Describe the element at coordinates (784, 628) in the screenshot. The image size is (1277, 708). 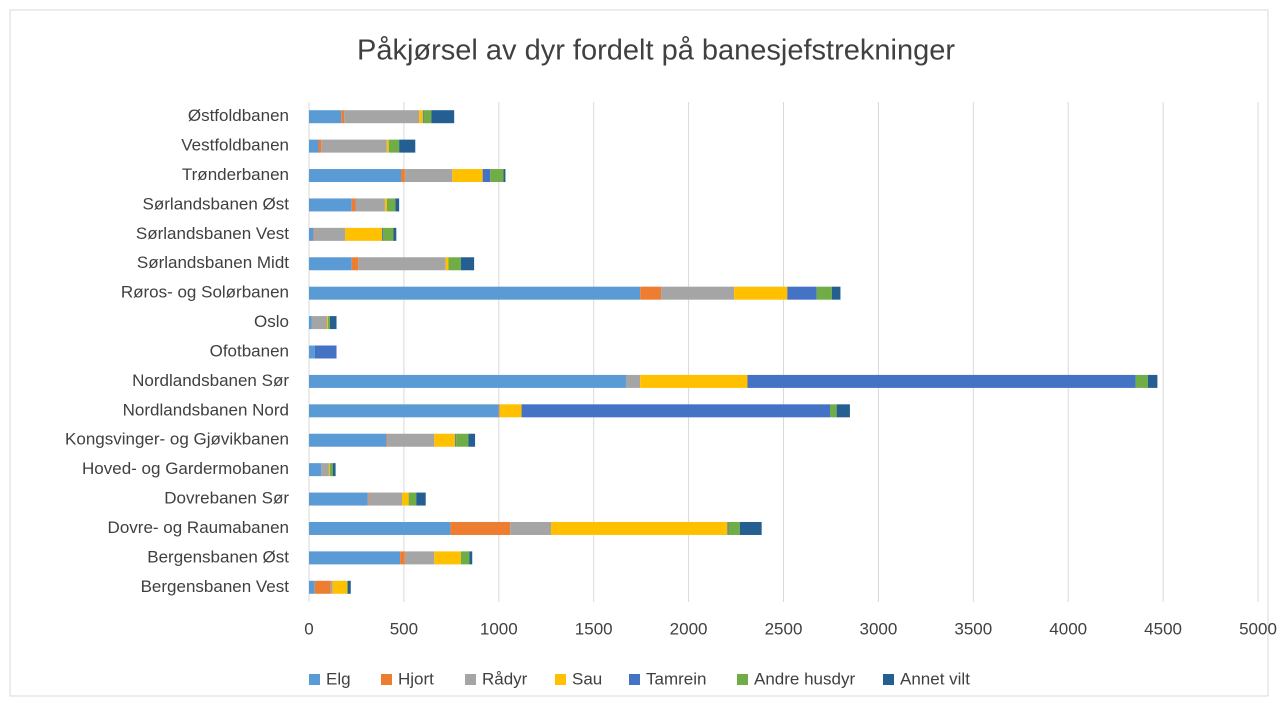
I see `x-tick-label: 2500` at that location.